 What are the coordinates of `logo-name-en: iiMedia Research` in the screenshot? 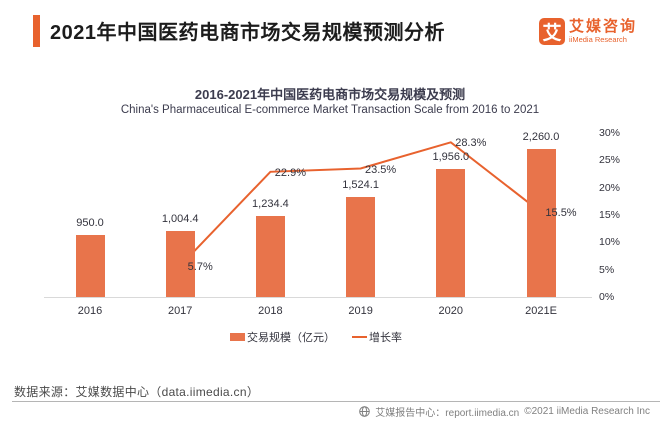 It's located at (598, 39).